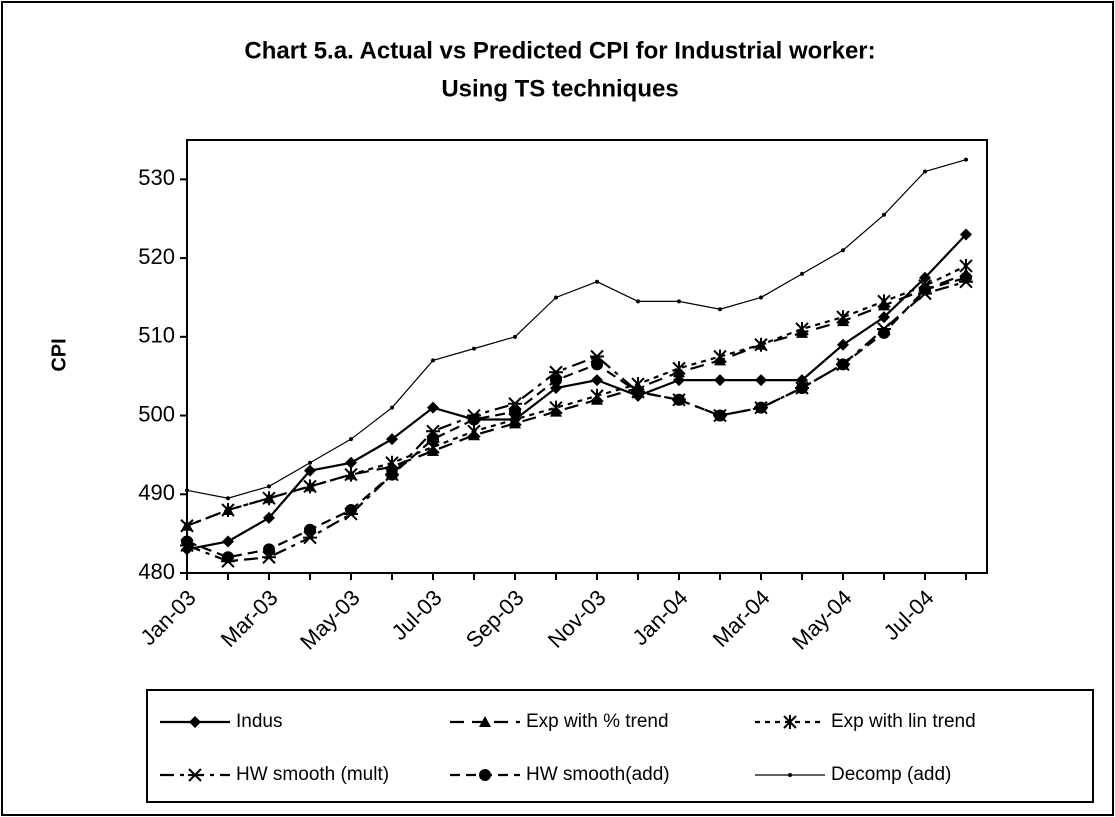 This screenshot has height=817, width=1115. What do you see at coordinates (156, 492) in the screenshot?
I see `y-tick-label: 490` at bounding box center [156, 492].